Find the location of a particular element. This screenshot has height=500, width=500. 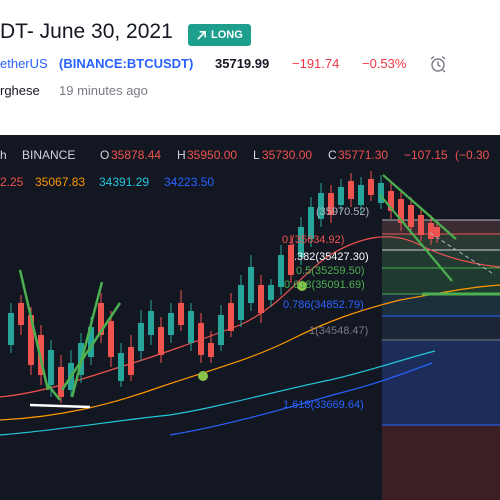

ma-value-blue: 34223.50 is located at coordinates (189, 182).